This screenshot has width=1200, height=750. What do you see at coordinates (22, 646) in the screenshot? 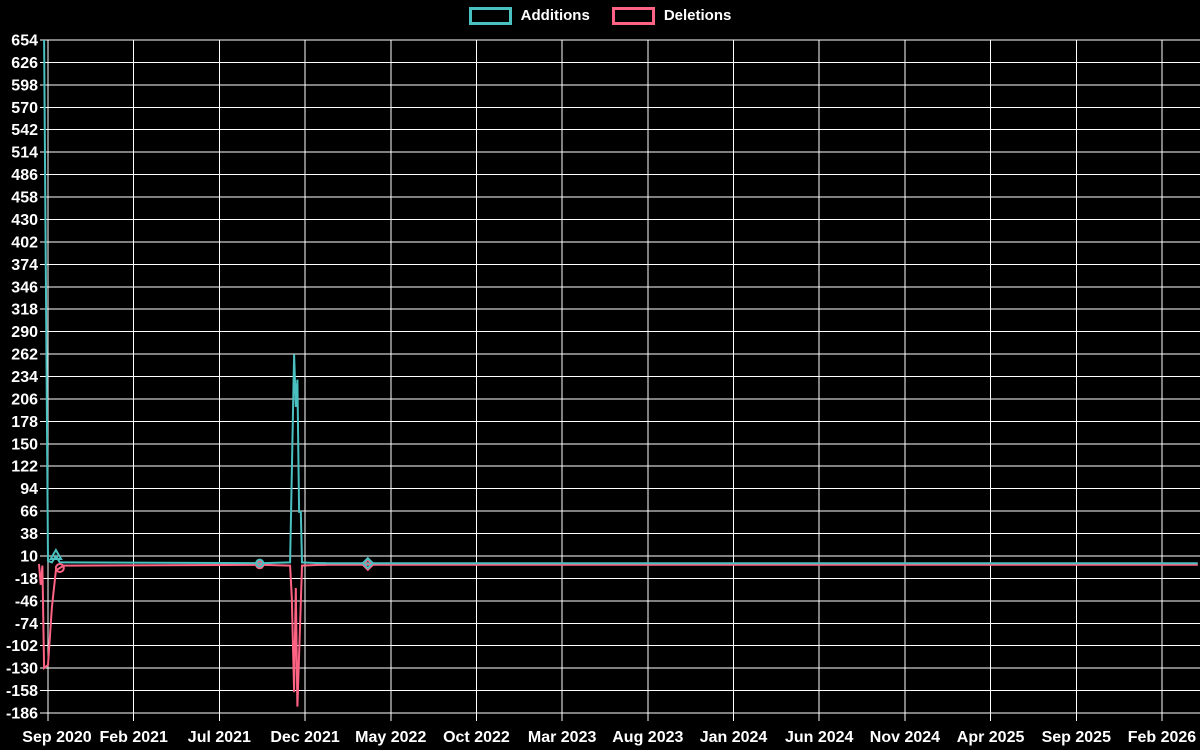
I see `y-tick-label: -102` at bounding box center [22, 646].